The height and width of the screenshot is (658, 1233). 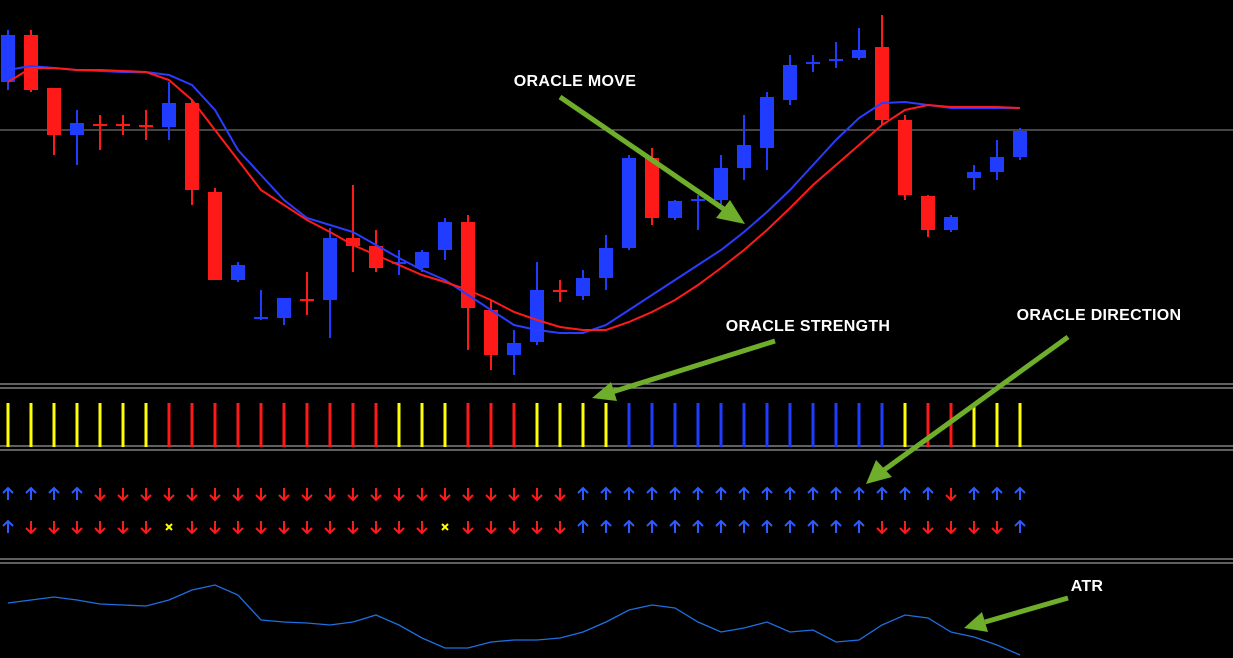 What do you see at coordinates (575, 81) in the screenshot?
I see `annotation: ORACLE MOVE` at bounding box center [575, 81].